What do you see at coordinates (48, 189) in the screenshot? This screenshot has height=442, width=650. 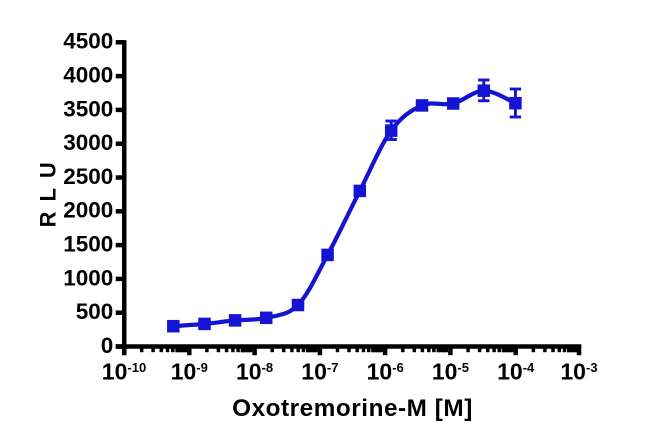 I see `svg-text: RLU` at bounding box center [48, 189].